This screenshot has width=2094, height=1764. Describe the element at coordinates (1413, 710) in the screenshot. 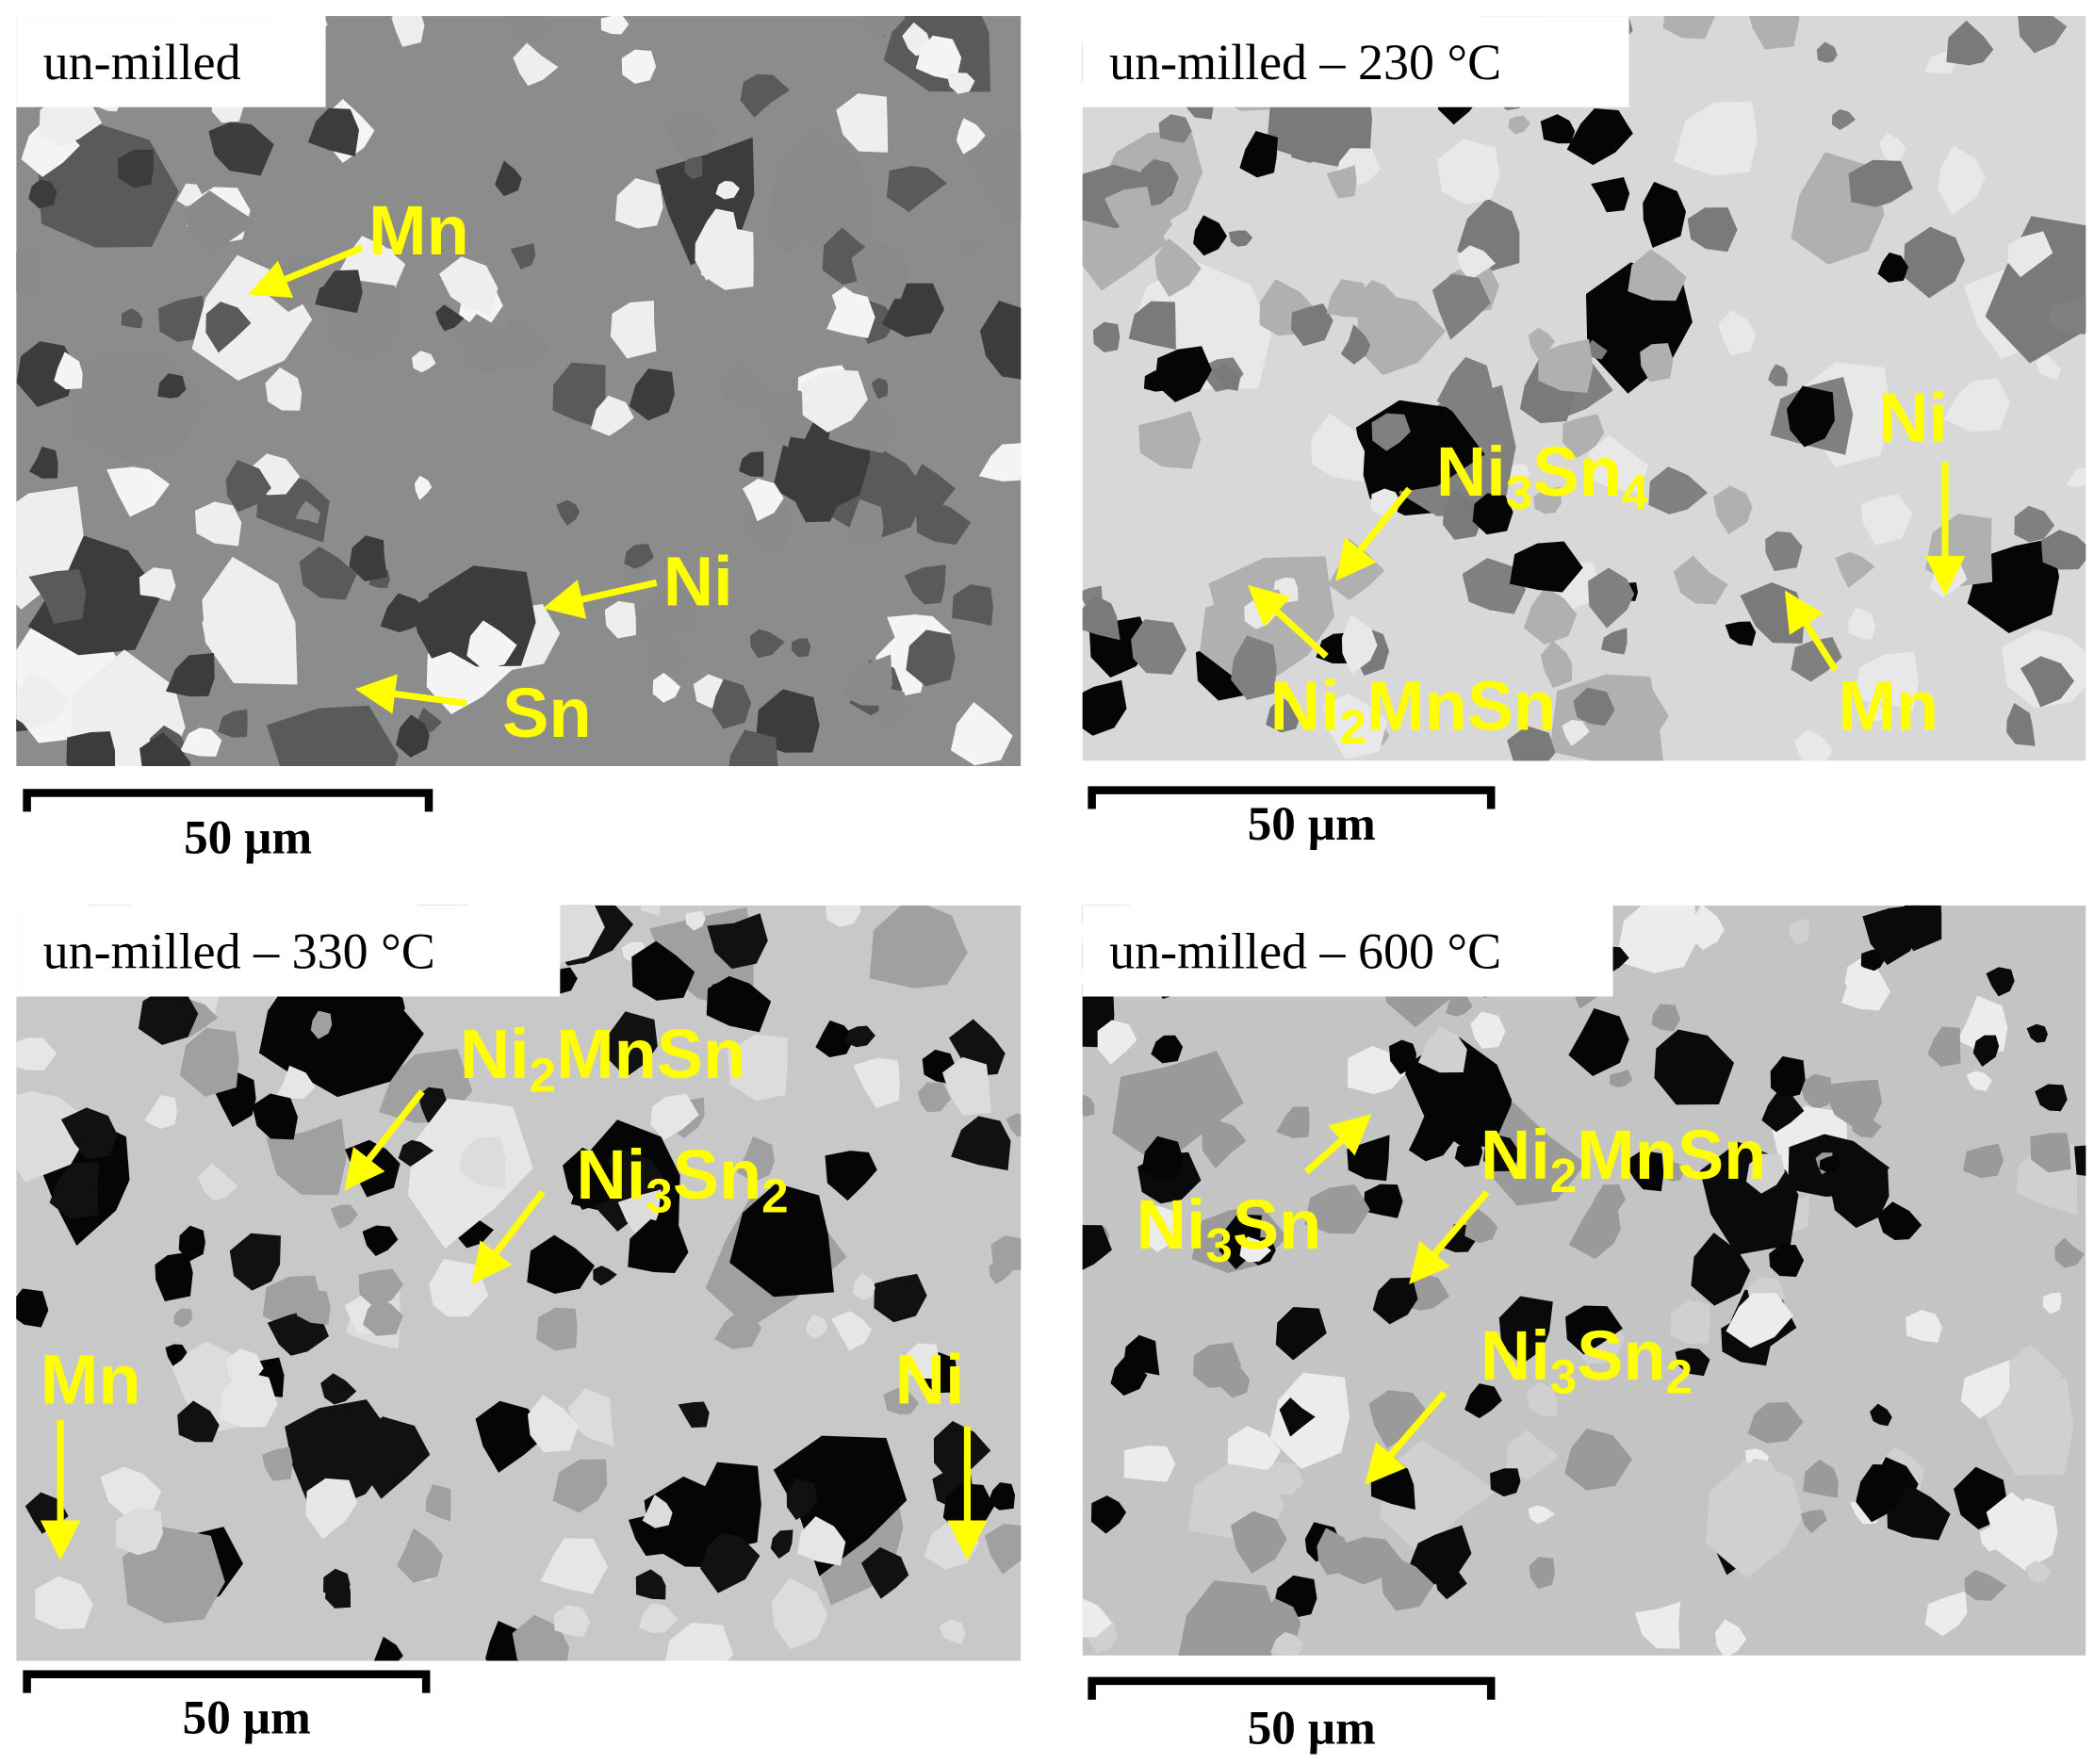

I see `annotation: Ni2MnSn` at that location.